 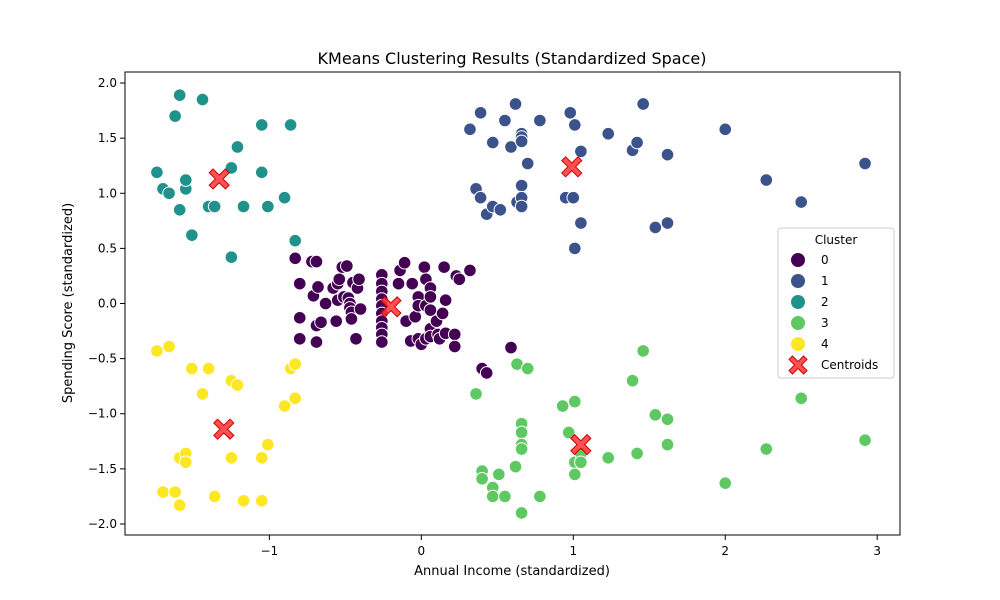 What do you see at coordinates (102, 414) in the screenshot?
I see `y-tick-label: −1.0` at bounding box center [102, 414].